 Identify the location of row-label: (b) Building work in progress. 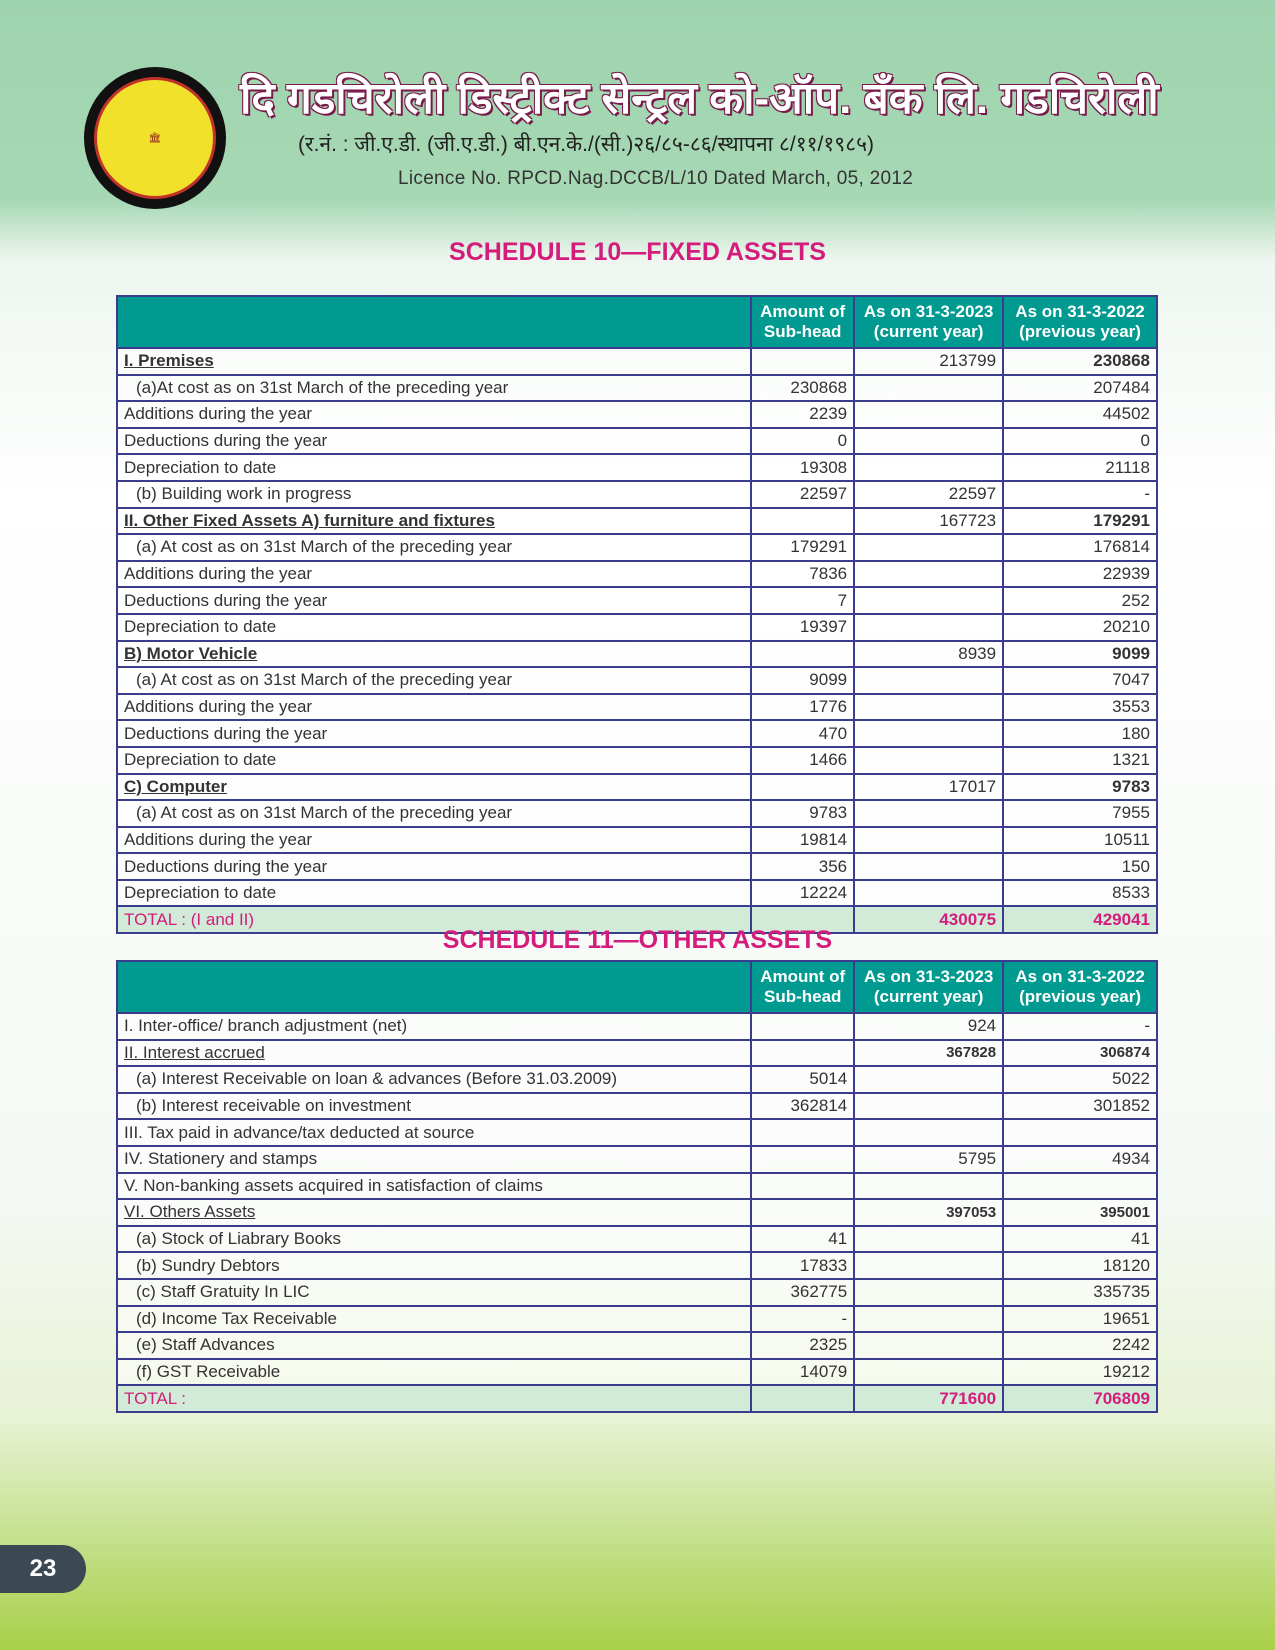
(434, 494).